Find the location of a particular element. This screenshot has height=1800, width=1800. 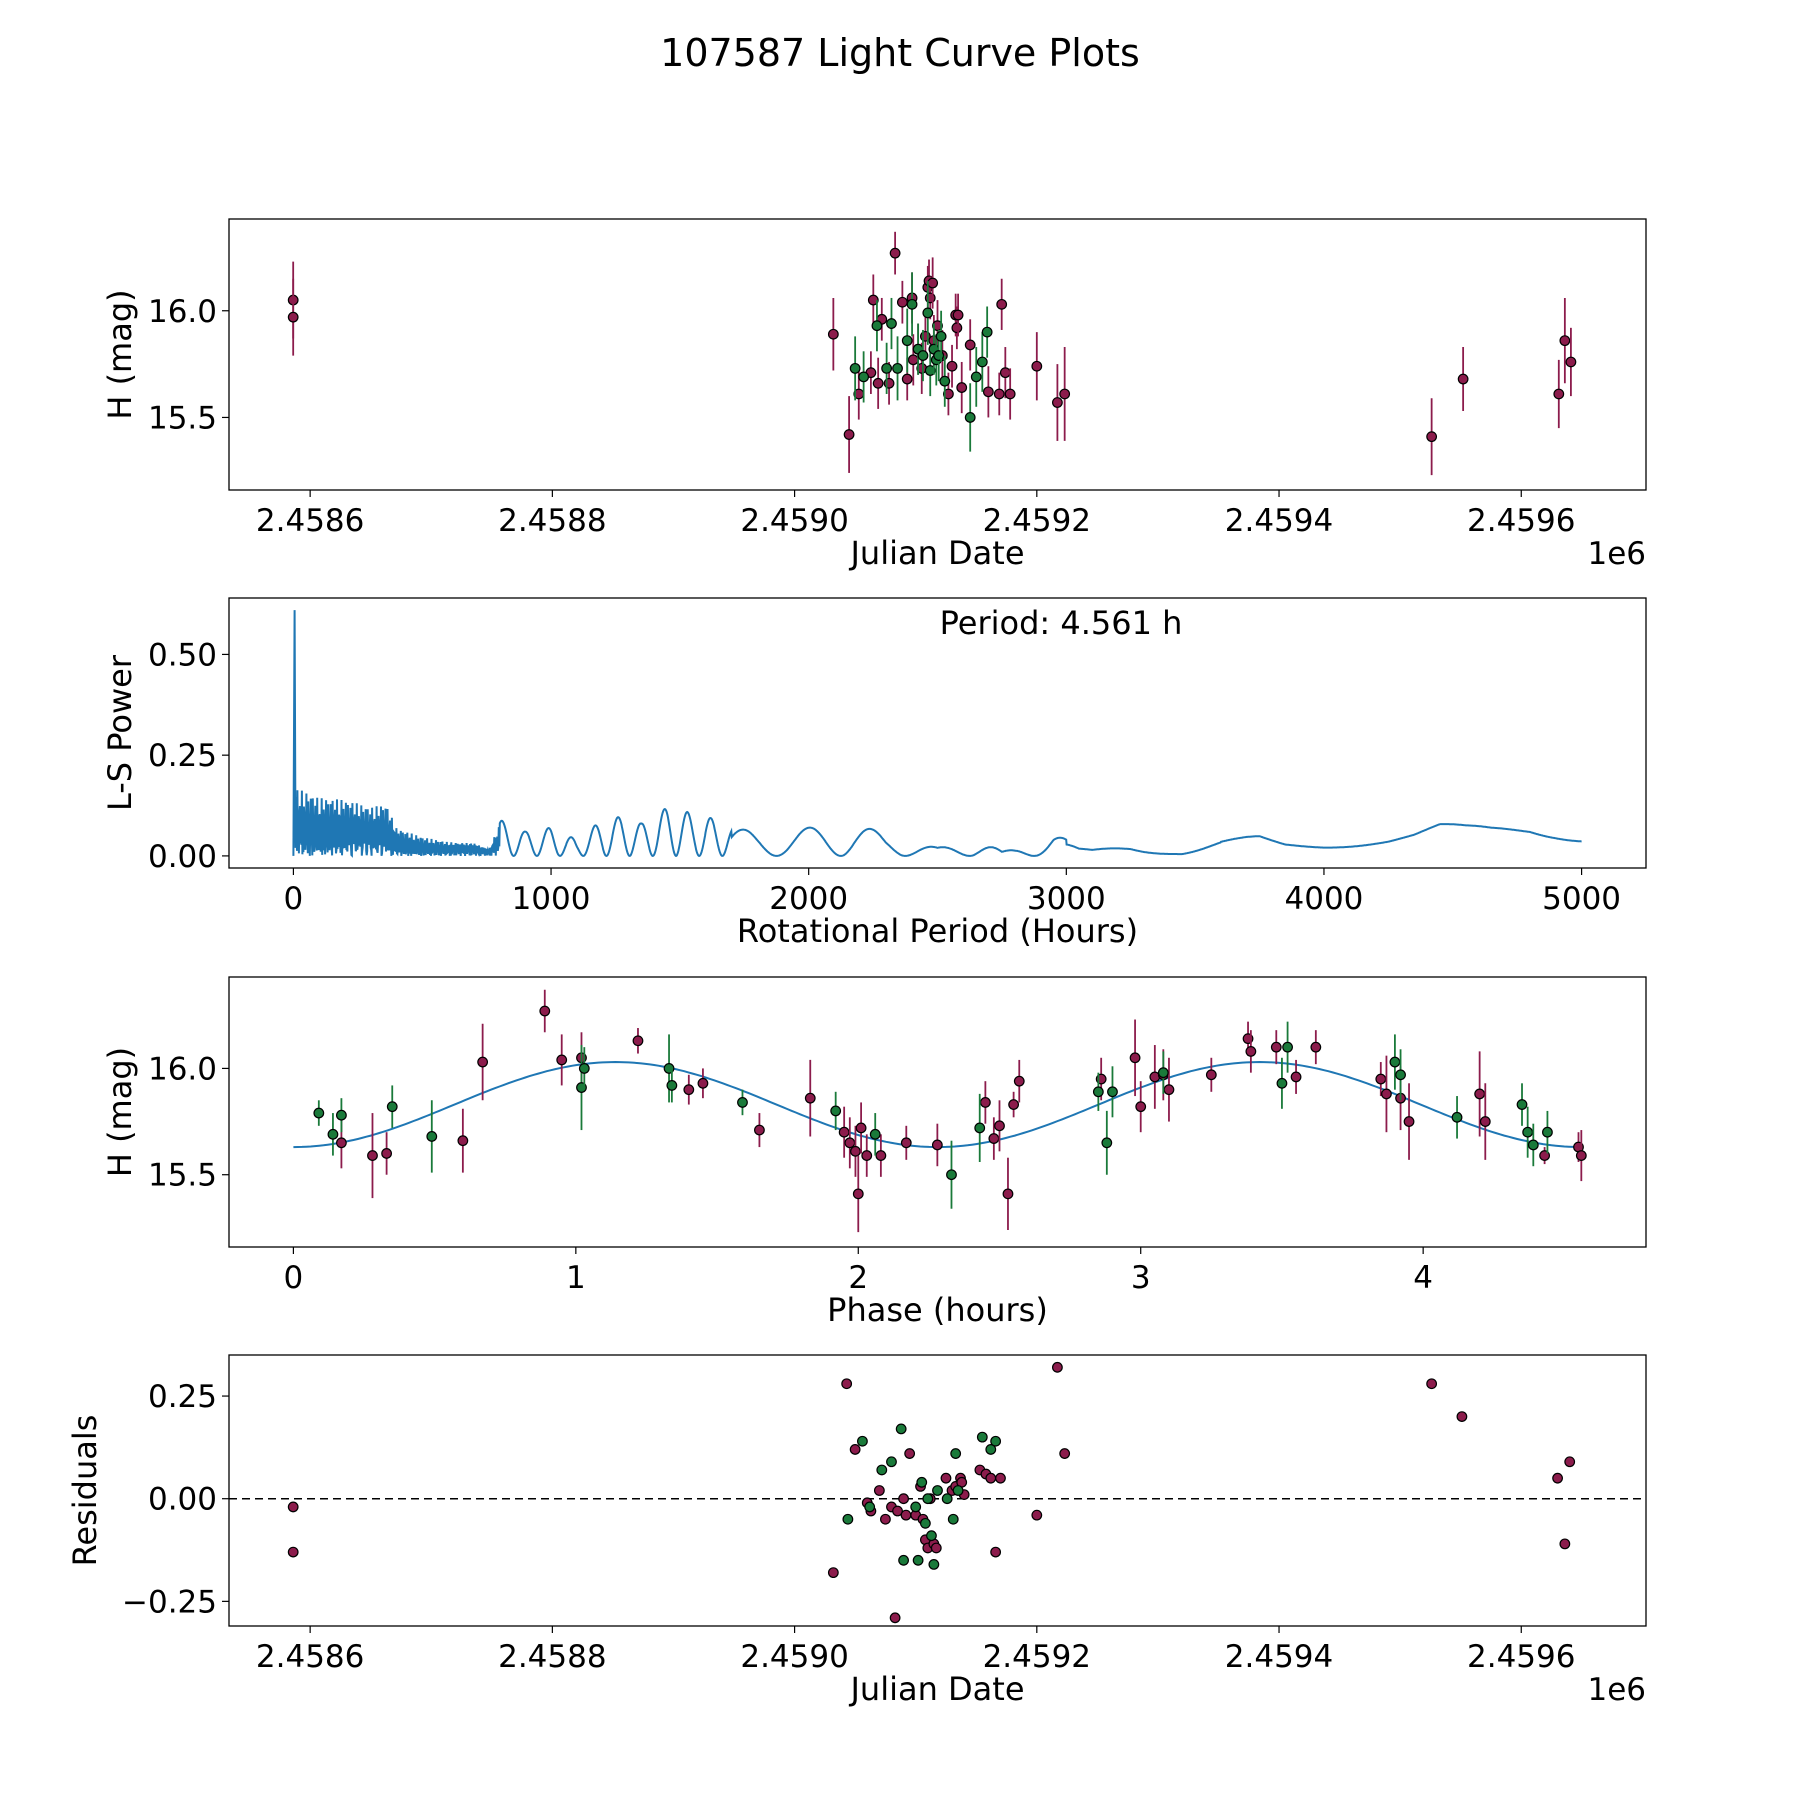

x-tick-label: 2.4588 is located at coordinates (552, 1657).